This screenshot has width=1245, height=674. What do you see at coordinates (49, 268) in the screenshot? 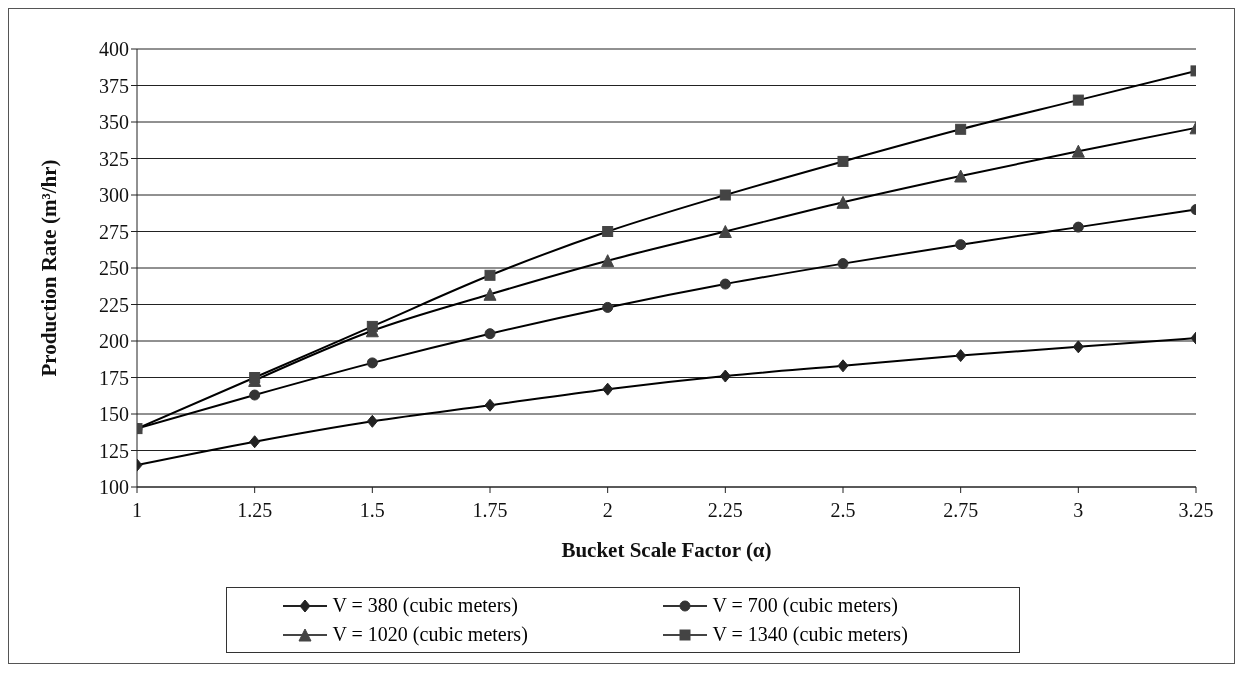
I see `y-axis-title: Production Rate (m³/hr)` at bounding box center [49, 268].